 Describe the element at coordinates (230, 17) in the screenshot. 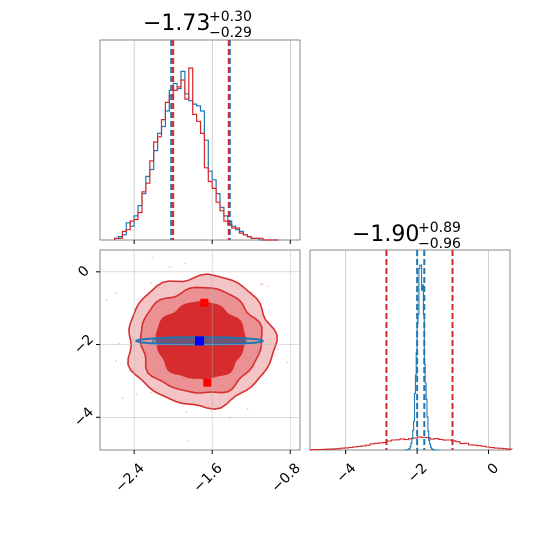

I see `marginal-x-title-plus: +0.30` at that location.